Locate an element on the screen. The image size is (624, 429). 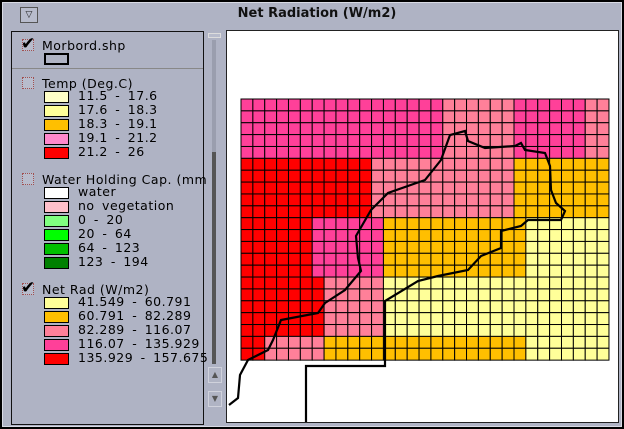
legend-swatch is located at coordinates (56, 111).